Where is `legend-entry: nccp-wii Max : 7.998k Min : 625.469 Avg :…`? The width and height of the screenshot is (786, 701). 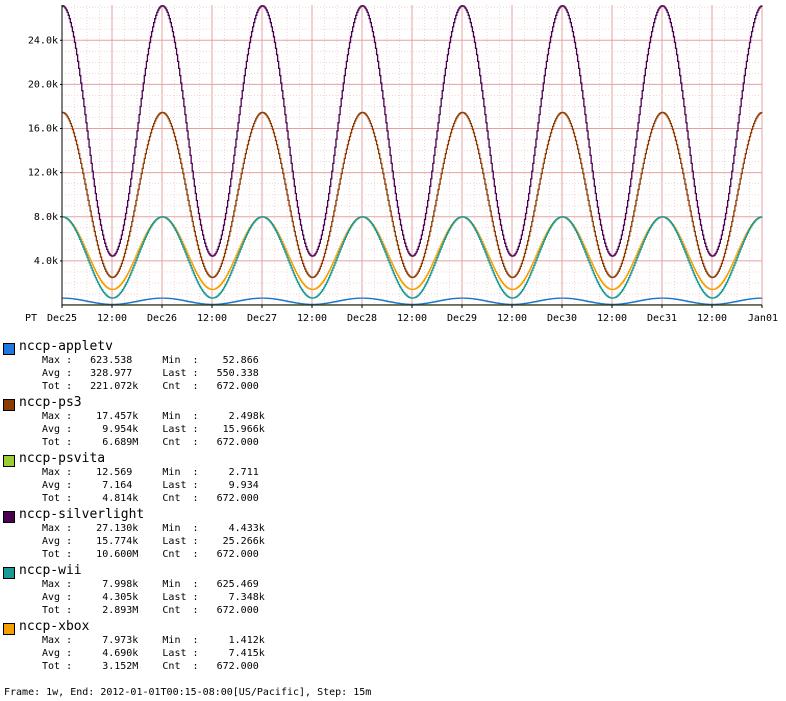 legend-entry: nccp-wii Max : 7.998k Min : 625.469 Avg :… is located at coordinates (393, 590).